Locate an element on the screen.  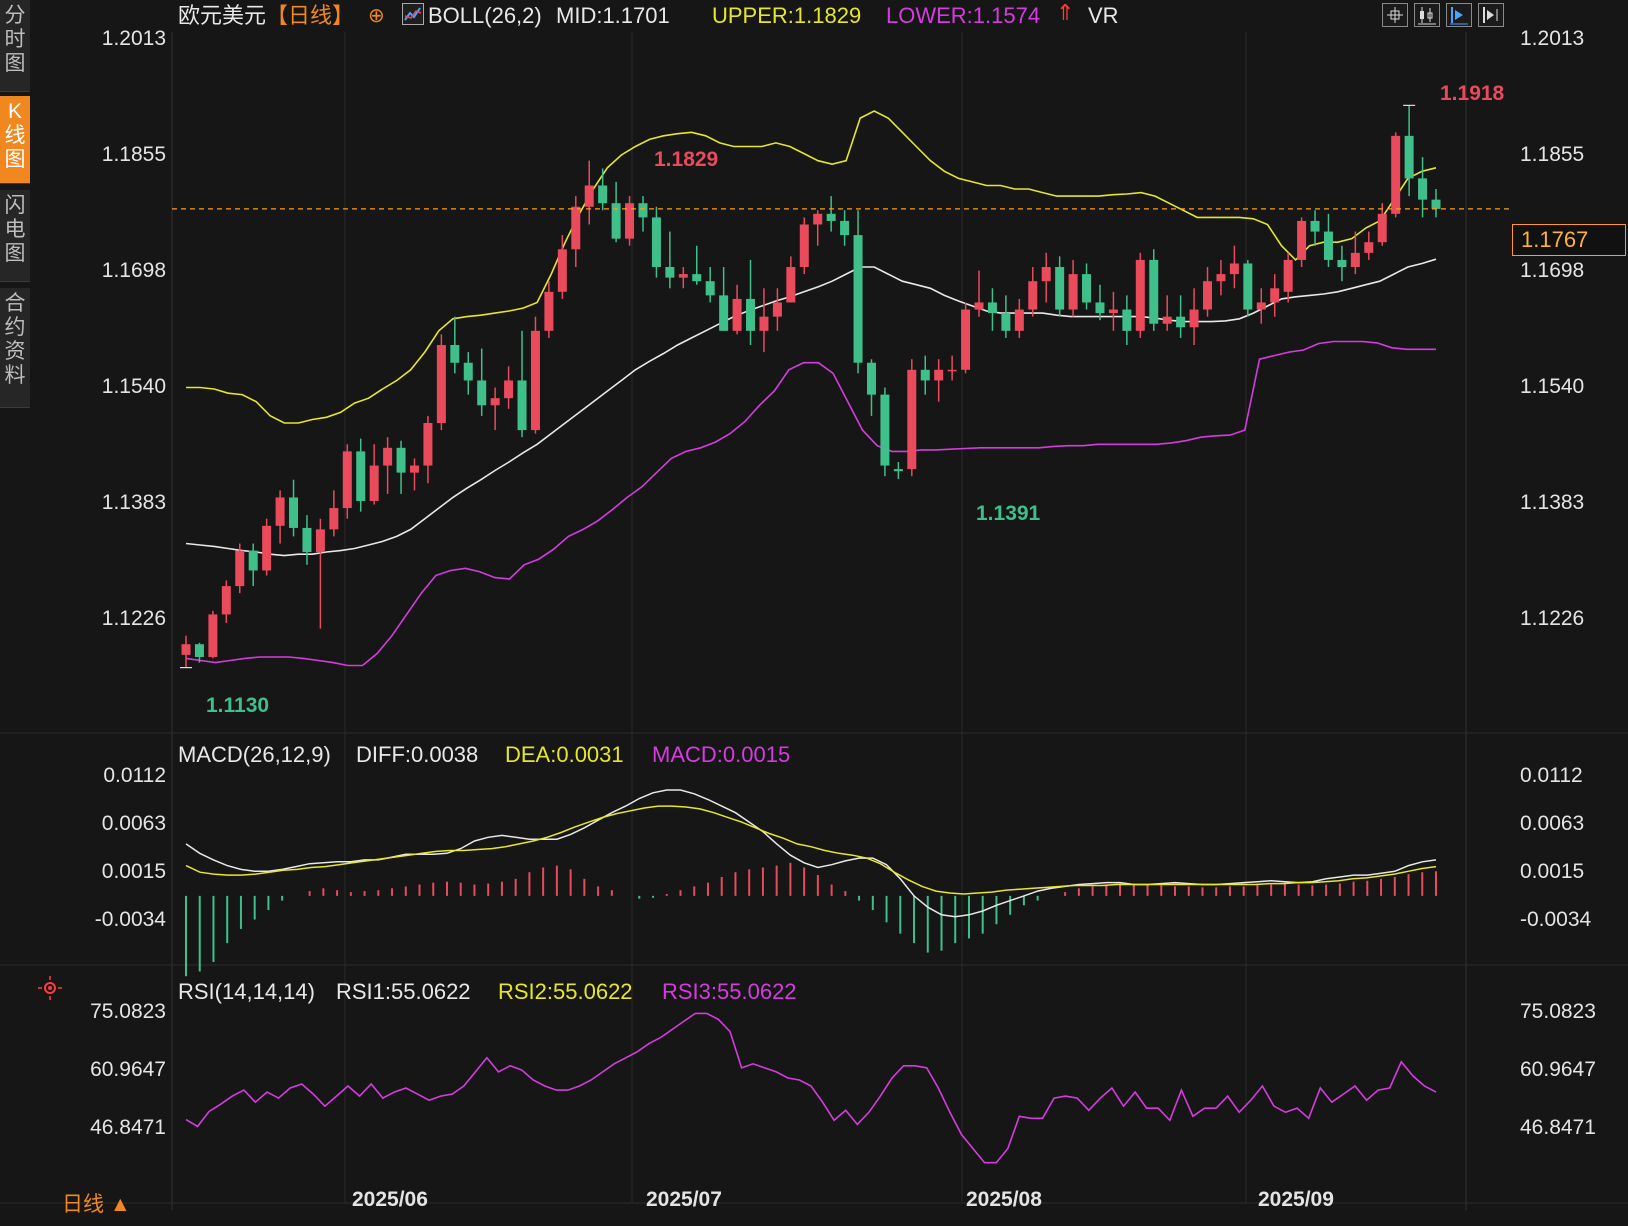
high-label-july: 1.1829 is located at coordinates (686, 159).